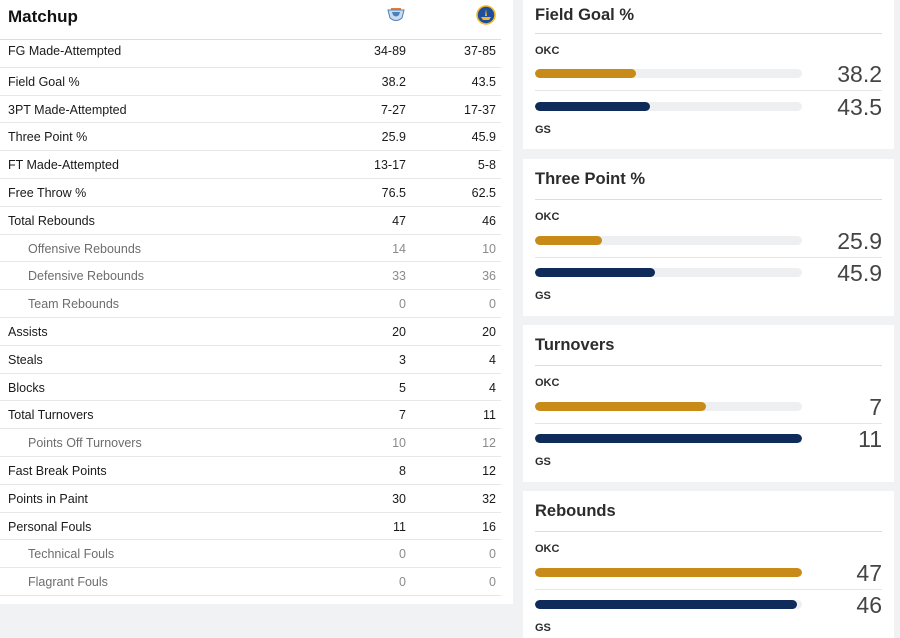 The image size is (900, 638). What do you see at coordinates (489, 526) in the screenshot?
I see `gs-value: 16` at bounding box center [489, 526].